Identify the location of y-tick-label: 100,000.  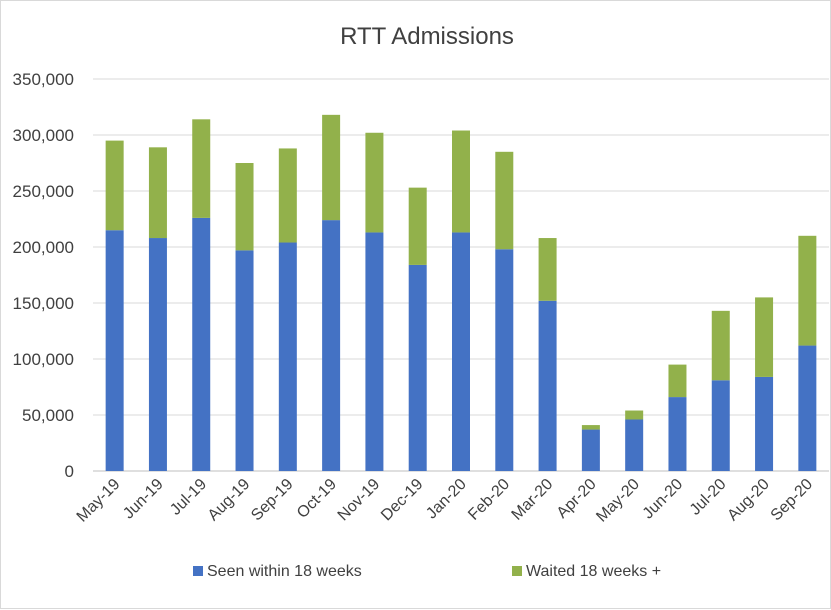
(43, 359).